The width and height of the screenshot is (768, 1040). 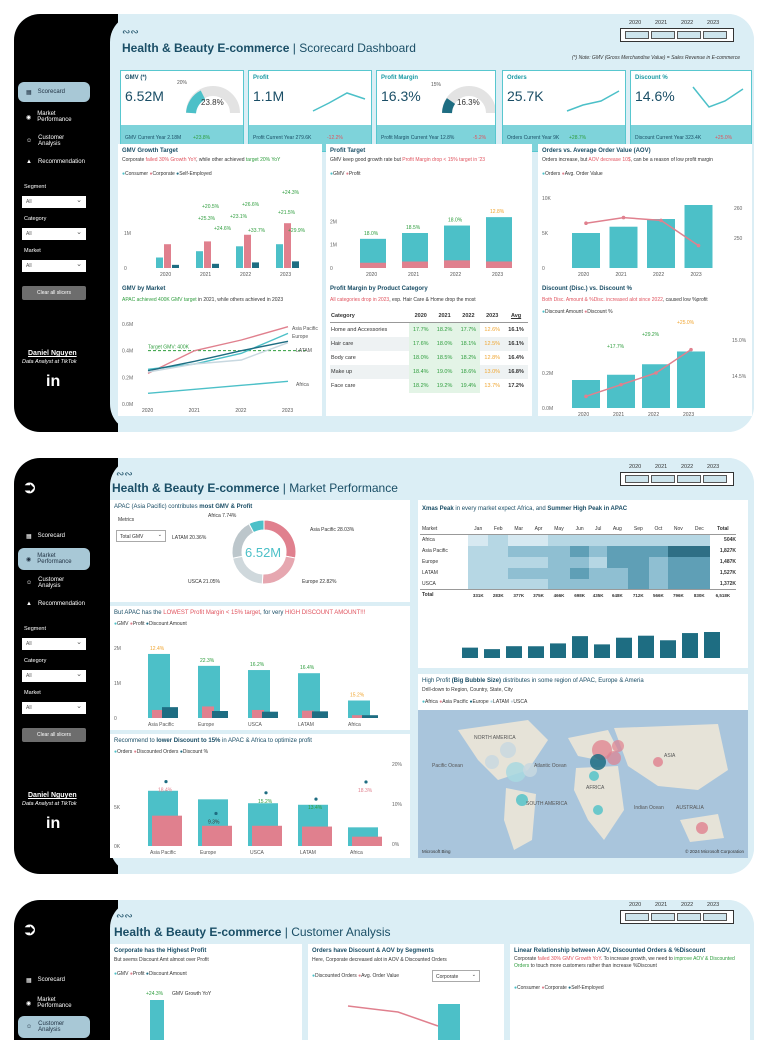 I want to click on author-name: Daniel Nguyen, so click(x=52, y=353).